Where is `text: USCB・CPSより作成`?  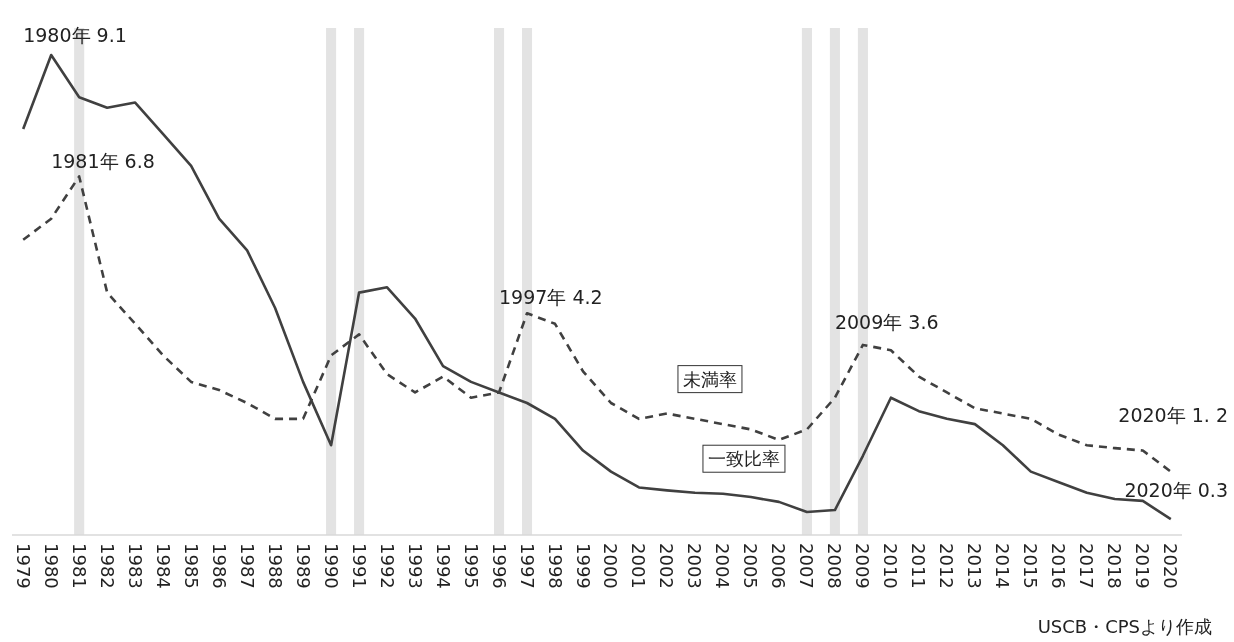 text: USCB・CPSより作成 is located at coordinates (1124, 626).